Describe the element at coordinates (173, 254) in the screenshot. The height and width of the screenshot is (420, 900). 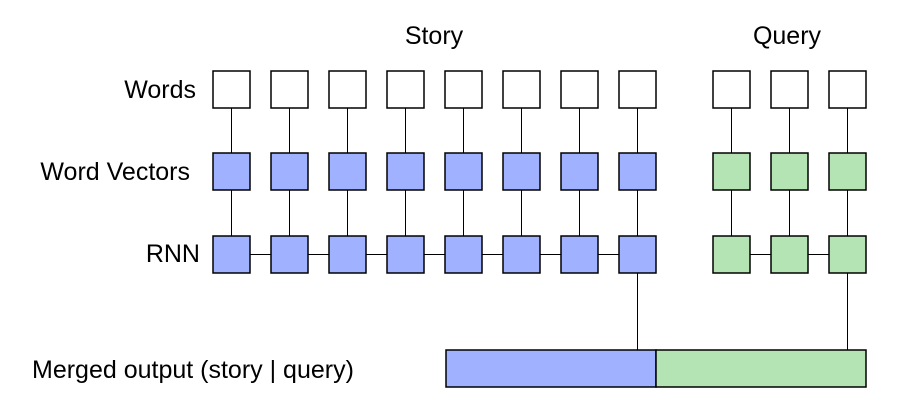
I see `row-label-rnn: RNN` at that location.